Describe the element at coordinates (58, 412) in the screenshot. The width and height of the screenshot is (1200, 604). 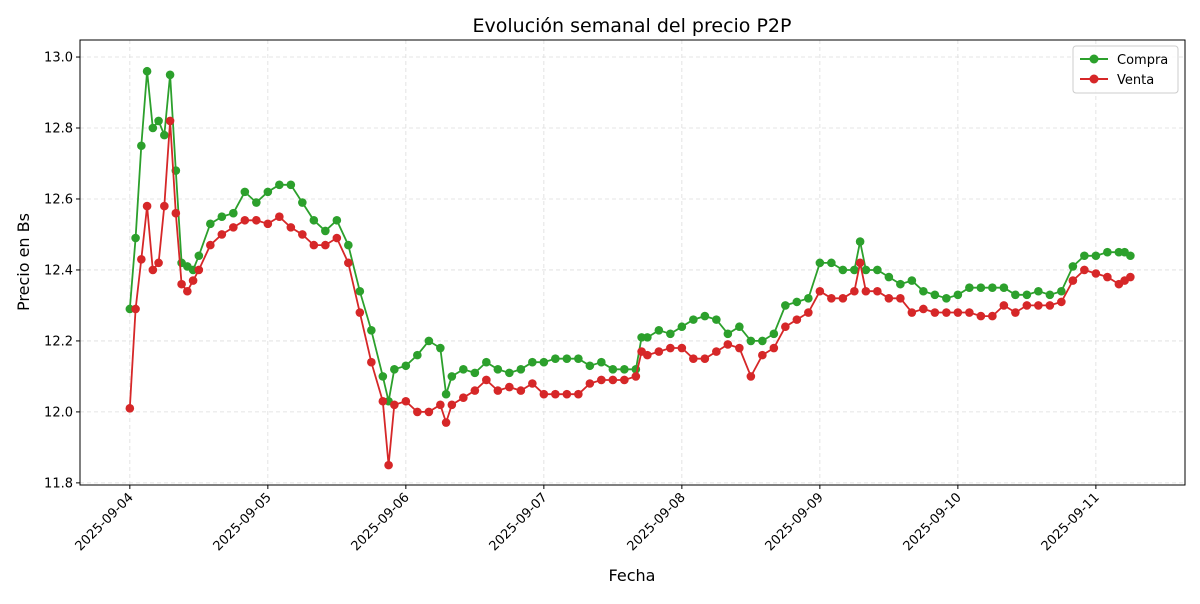
I see `y-tick-label: 12.0` at that location.